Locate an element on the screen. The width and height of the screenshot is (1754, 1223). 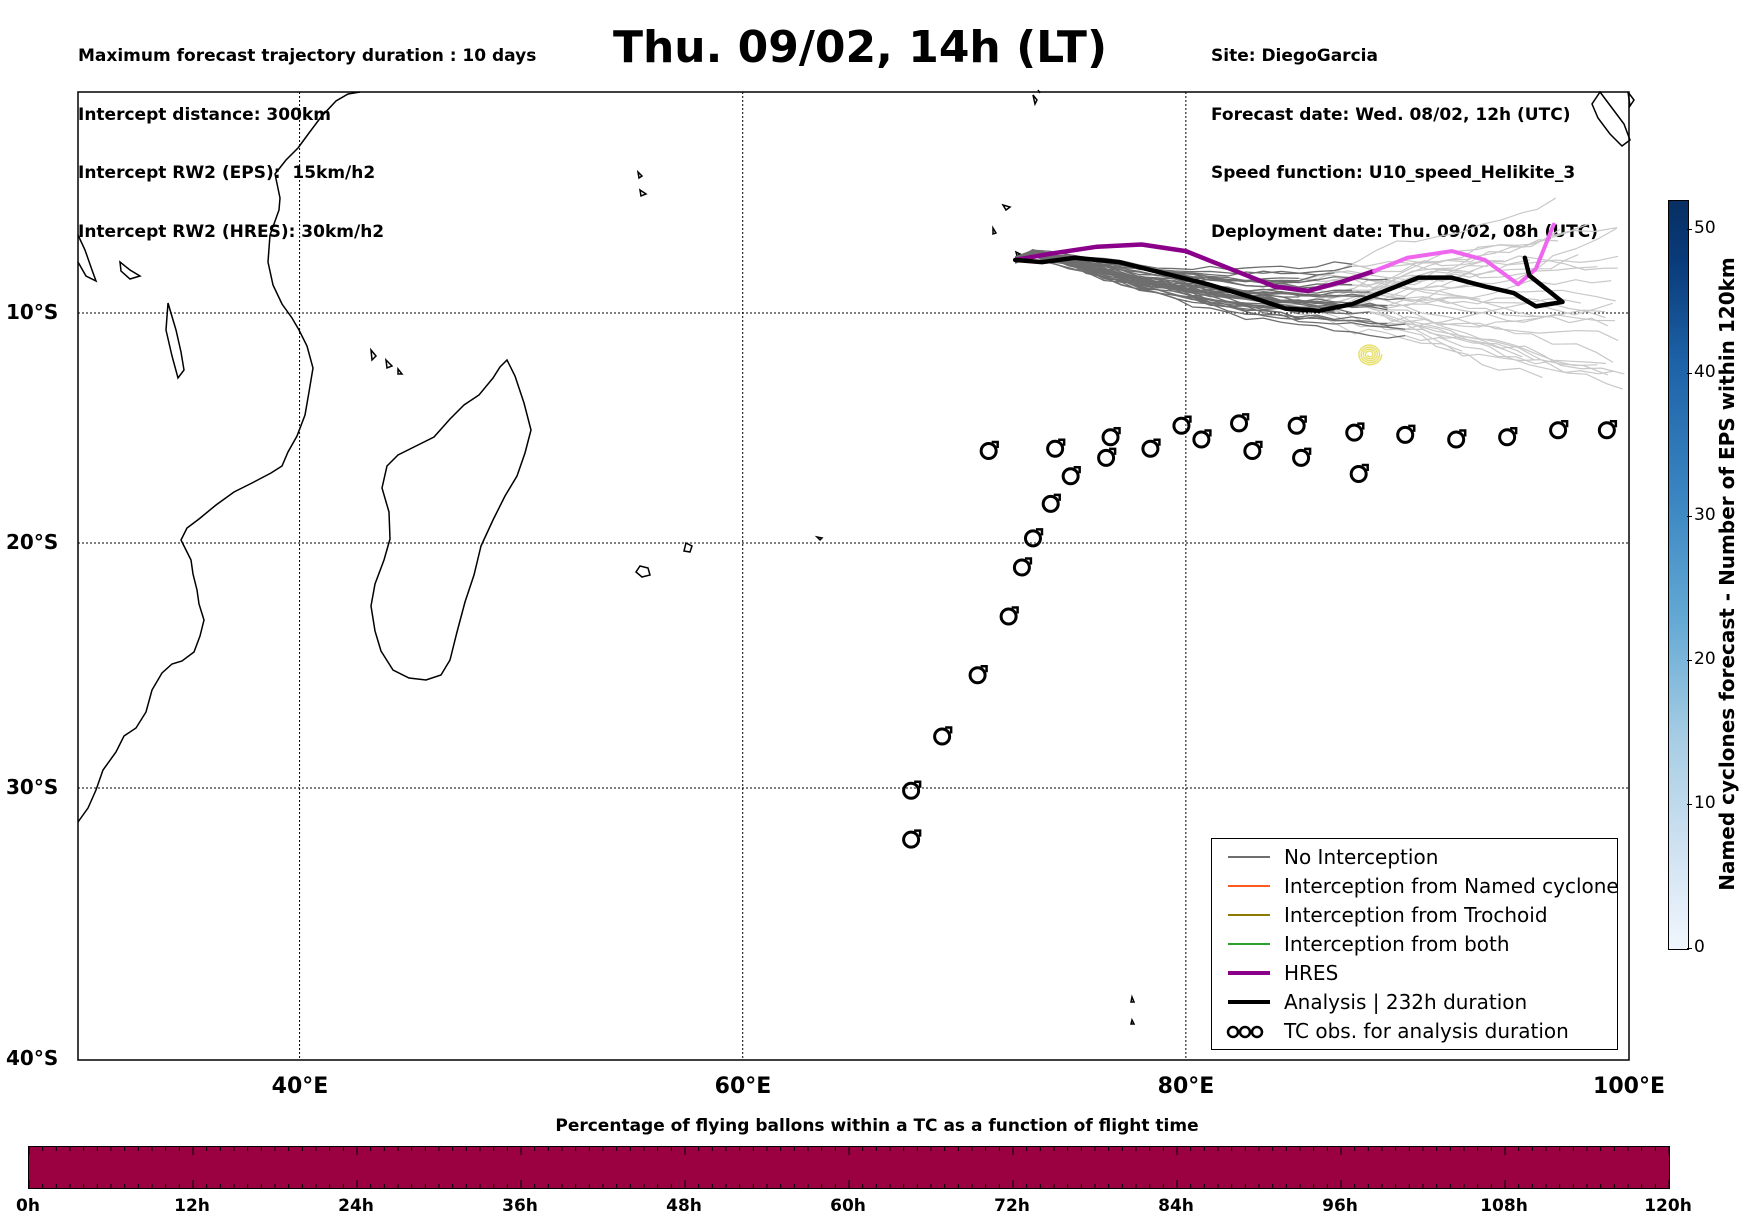
comoros is located at coordinates (387, 361).